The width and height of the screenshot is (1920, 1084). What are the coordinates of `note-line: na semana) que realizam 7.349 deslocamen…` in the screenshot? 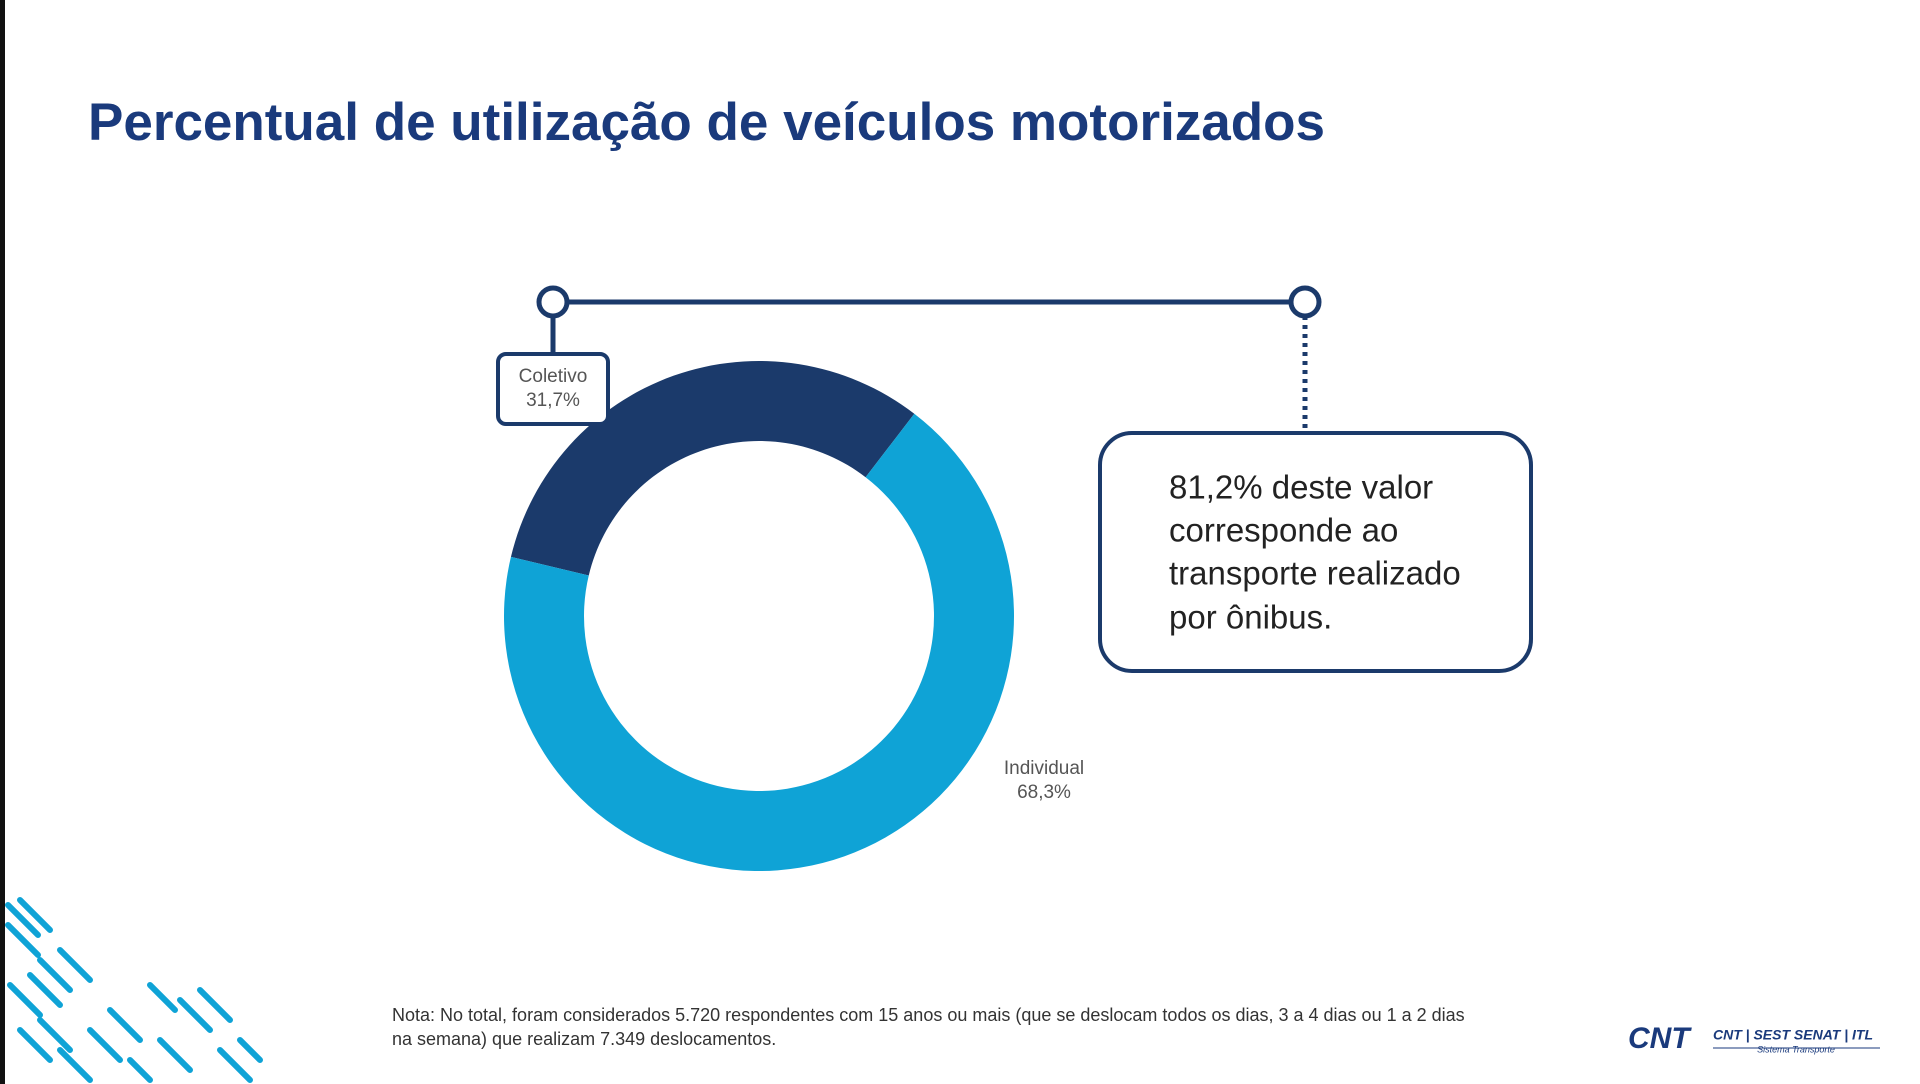 It's located at (584, 1039).